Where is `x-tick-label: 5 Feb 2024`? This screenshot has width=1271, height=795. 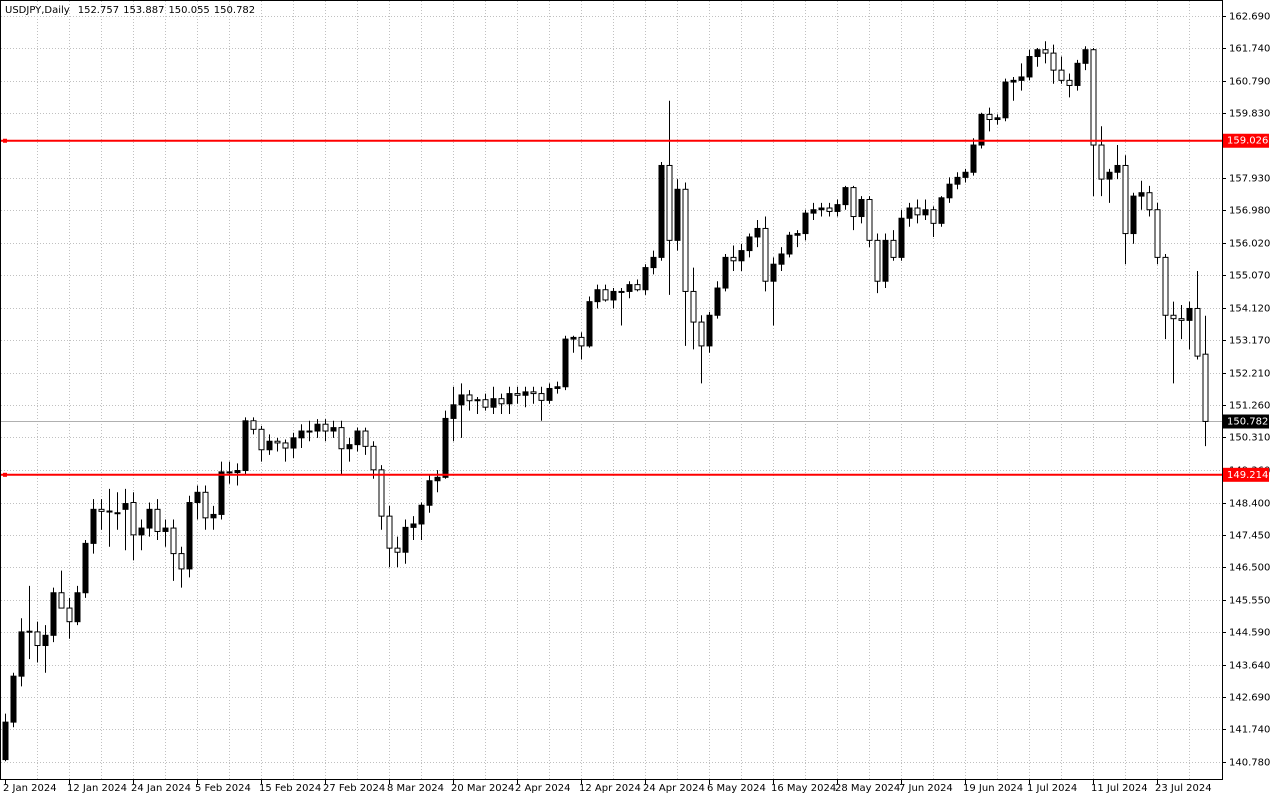
x-tick-label: 5 Feb 2024 is located at coordinates (223, 788).